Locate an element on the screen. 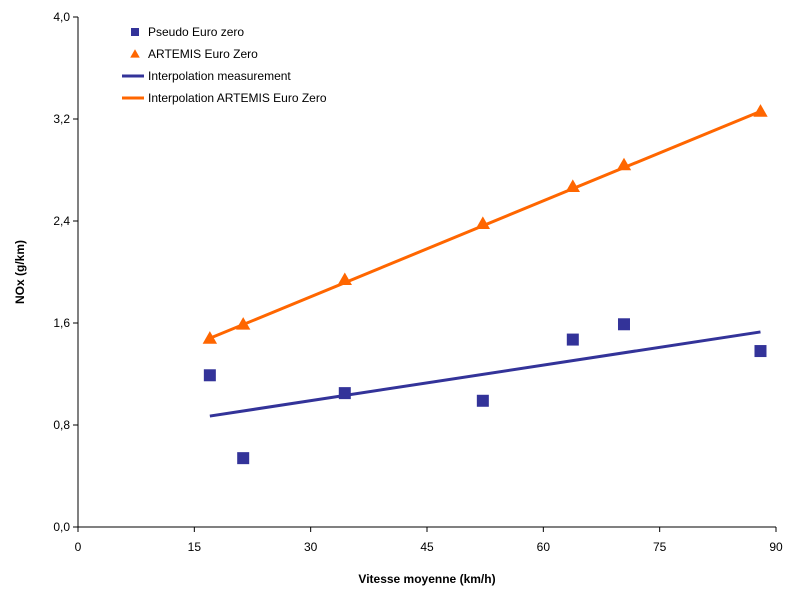  x-tick-label: 15 is located at coordinates (195, 547).